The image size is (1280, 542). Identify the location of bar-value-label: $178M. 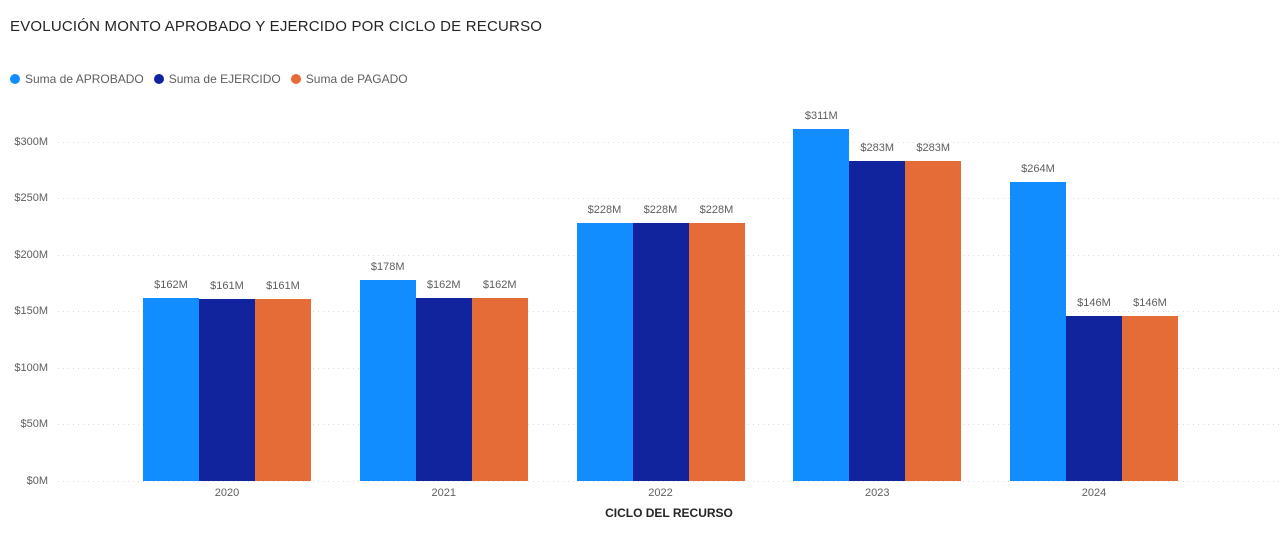
(387, 266).